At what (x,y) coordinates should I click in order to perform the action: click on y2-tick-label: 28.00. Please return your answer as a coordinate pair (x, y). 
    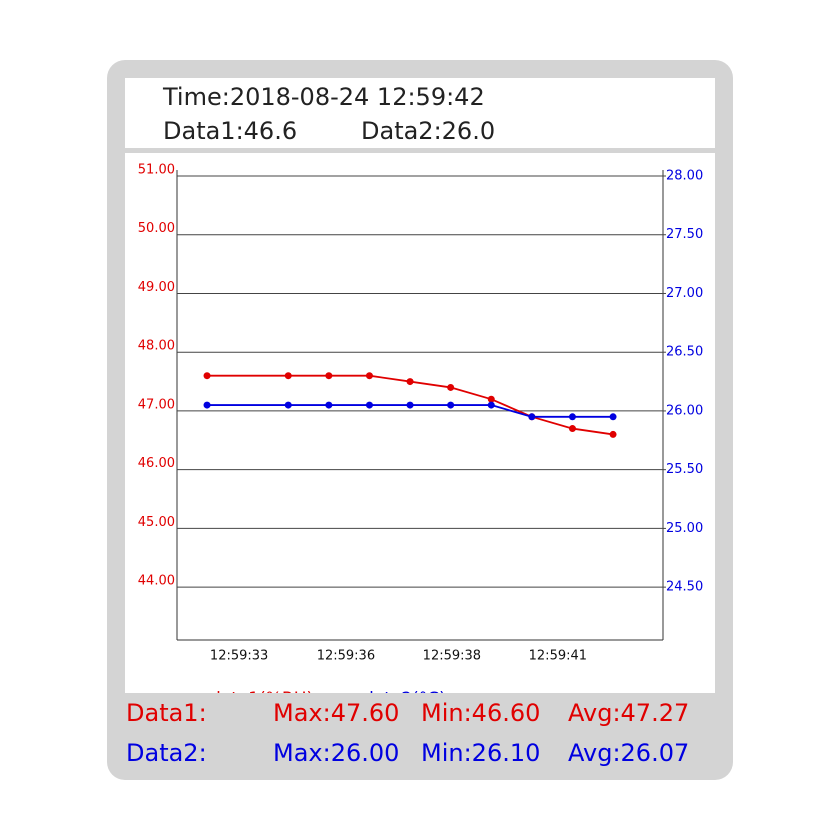
    Looking at the image, I should click on (684, 176).